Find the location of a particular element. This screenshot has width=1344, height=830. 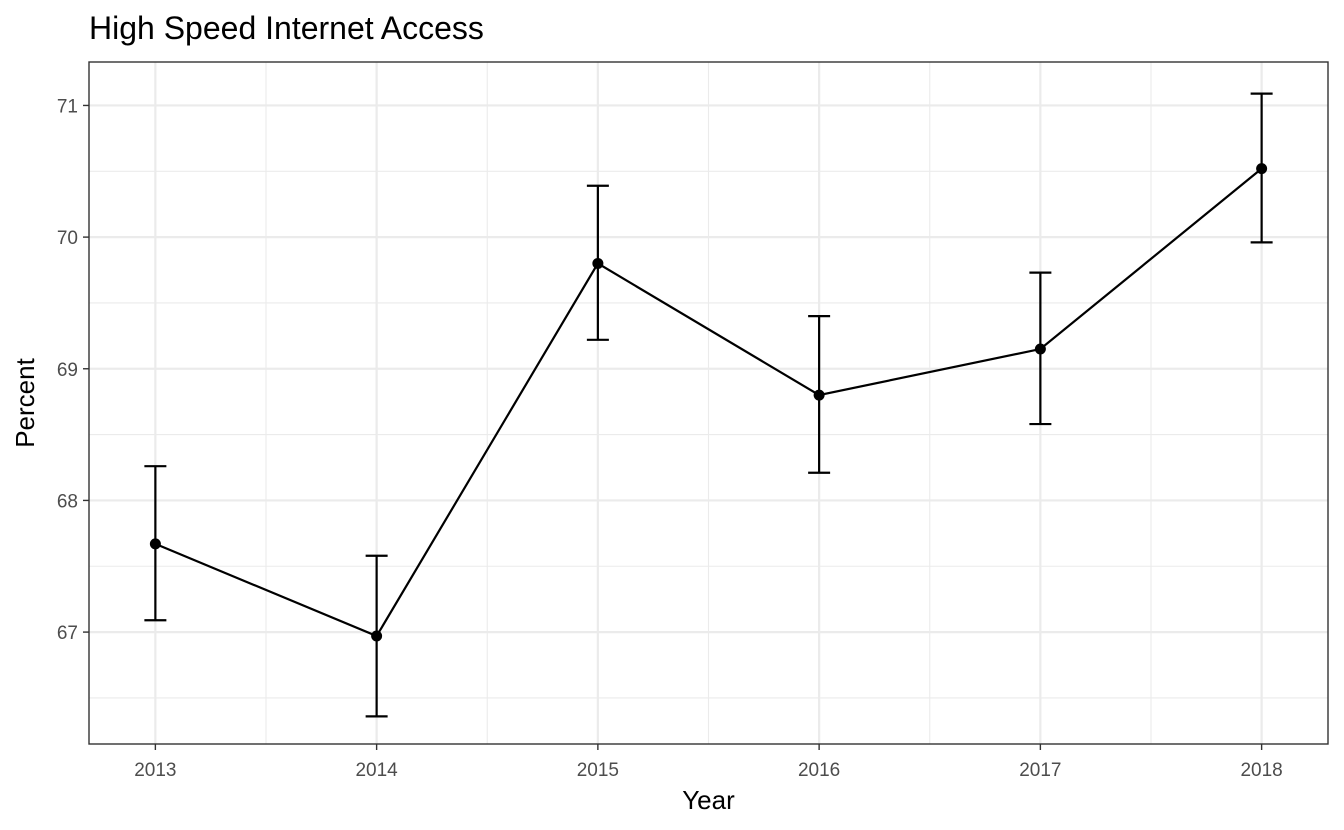

y-tick-label: 71 is located at coordinates (67, 106).